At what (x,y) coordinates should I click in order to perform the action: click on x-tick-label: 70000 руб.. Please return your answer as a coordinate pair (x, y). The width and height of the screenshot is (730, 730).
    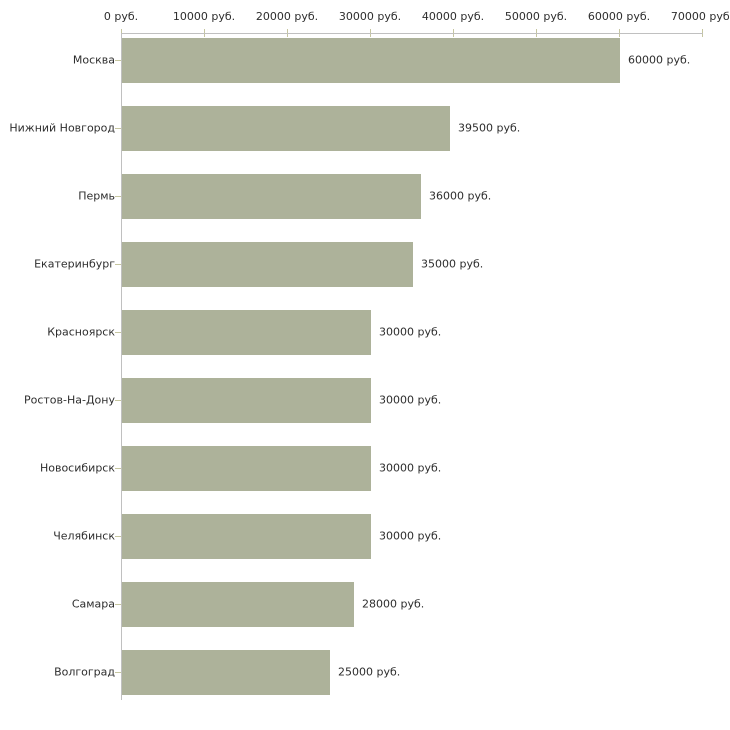
    Looking at the image, I should click on (700, 16).